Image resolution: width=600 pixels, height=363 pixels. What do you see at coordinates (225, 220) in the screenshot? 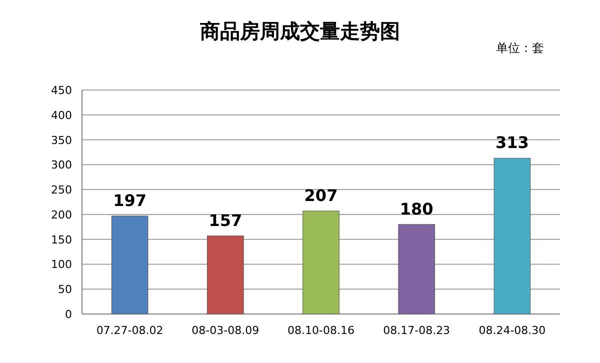
I see `data-label: 157` at bounding box center [225, 220].